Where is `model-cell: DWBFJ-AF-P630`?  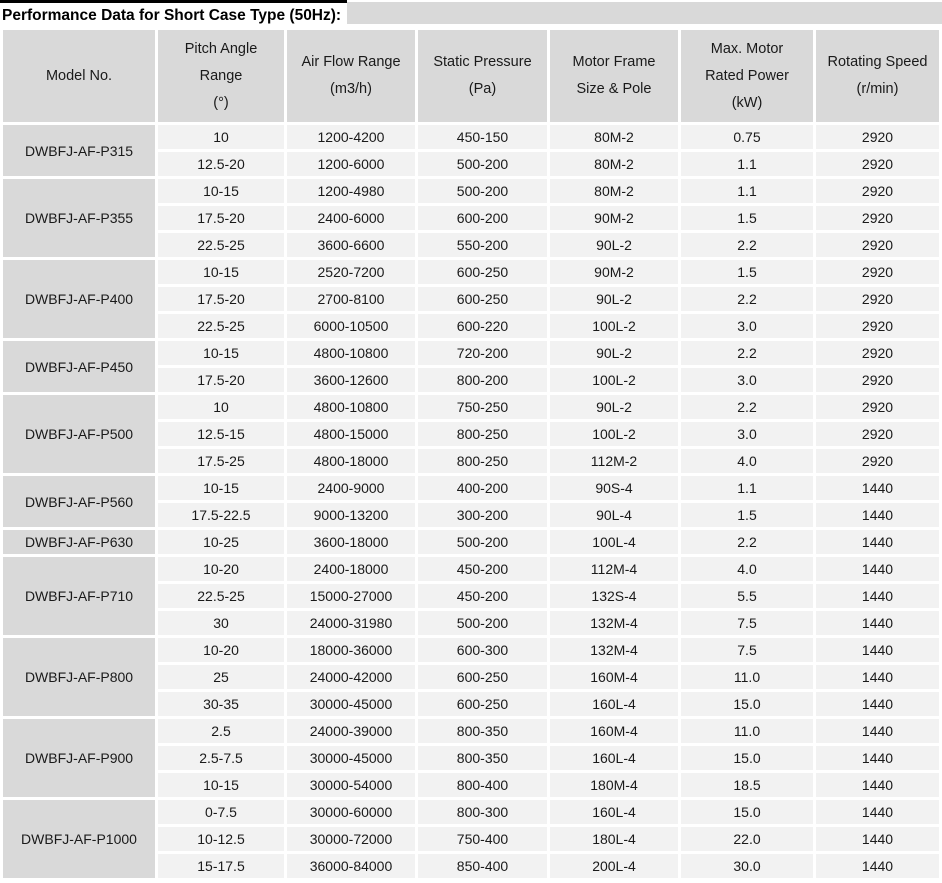 model-cell: DWBFJ-AF-P630 is located at coordinates (79, 542).